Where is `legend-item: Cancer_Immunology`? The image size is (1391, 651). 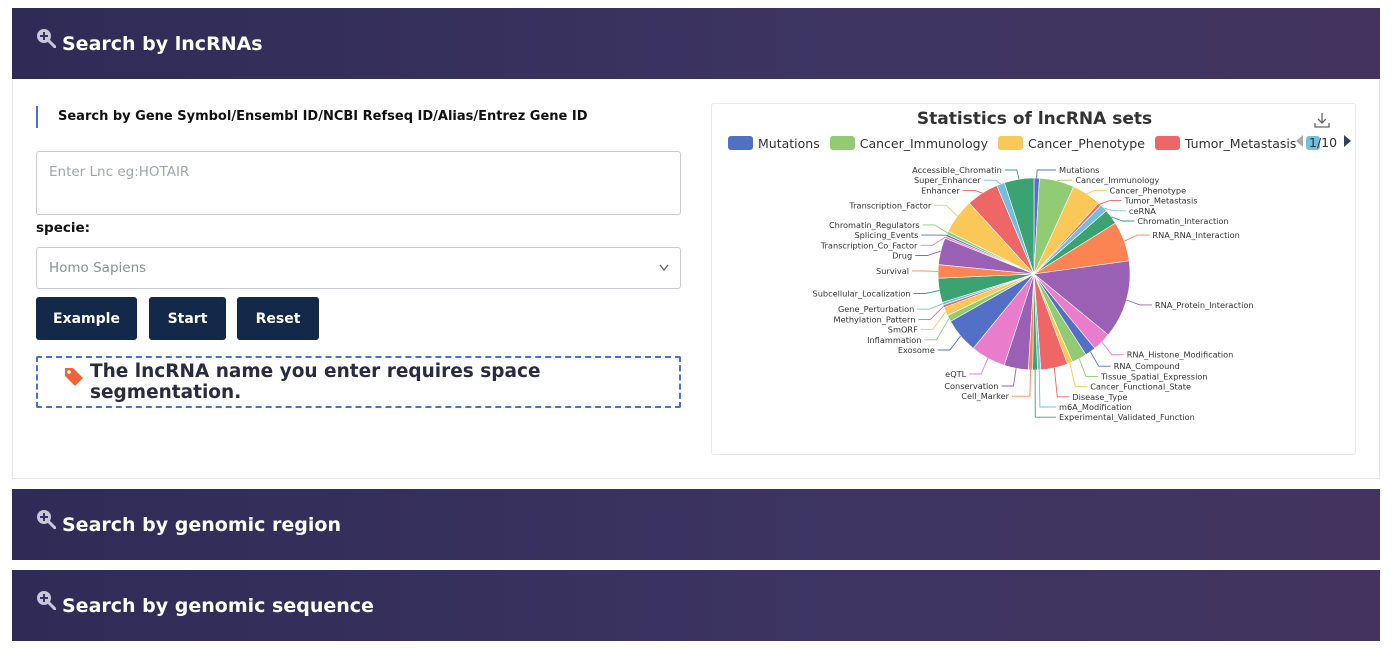 legend-item: Cancer_Immunology is located at coordinates (908, 143).